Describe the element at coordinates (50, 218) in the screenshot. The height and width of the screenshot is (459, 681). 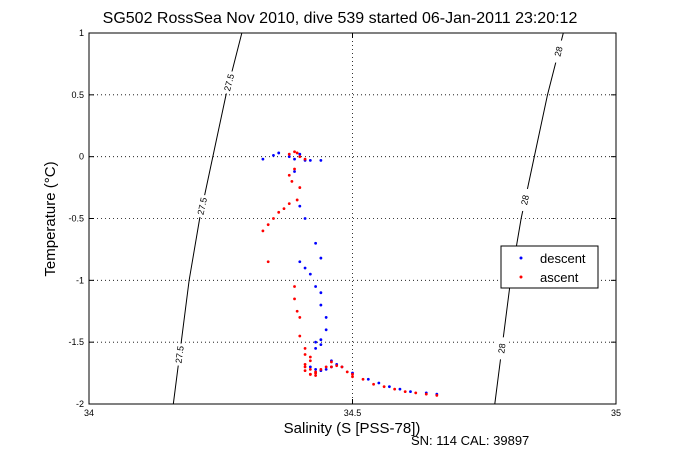
I see `y-axis-label: Temperature (°C)` at that location.